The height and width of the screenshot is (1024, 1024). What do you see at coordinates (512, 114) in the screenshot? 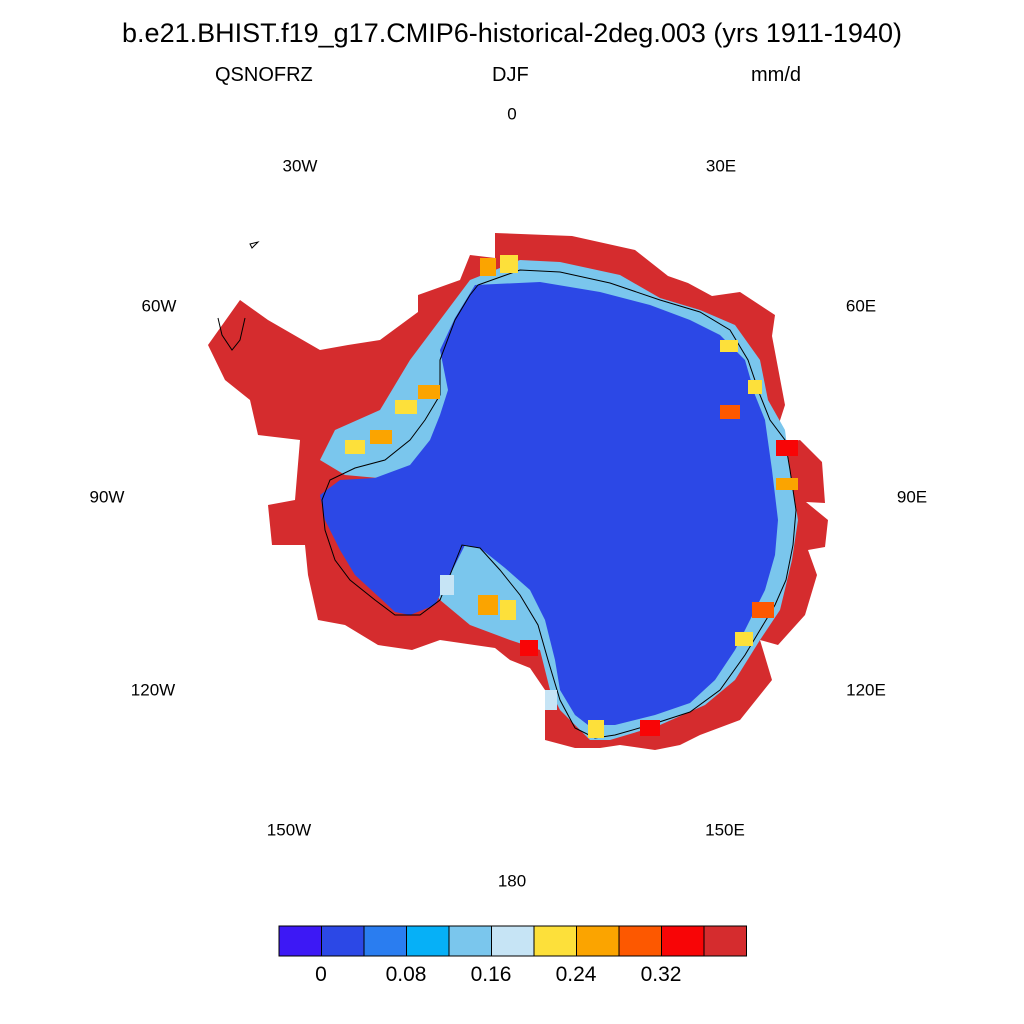
I see `lon-label-0: 0` at bounding box center [512, 114].